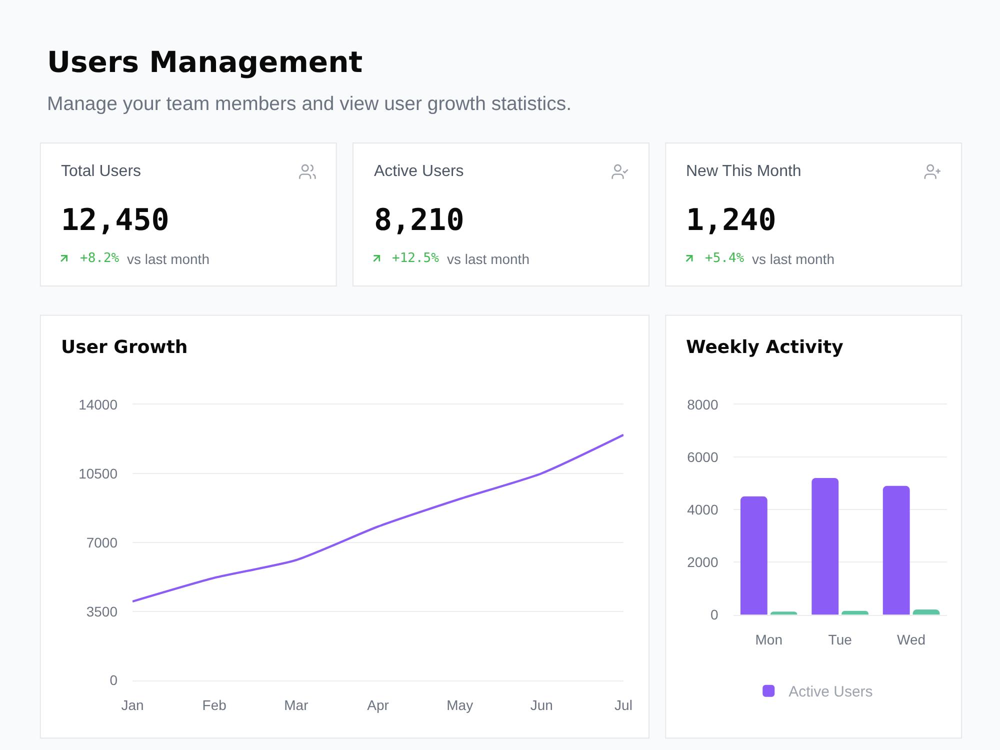 This screenshot has width=1000, height=750. I want to click on text: 12,450, so click(115, 220).